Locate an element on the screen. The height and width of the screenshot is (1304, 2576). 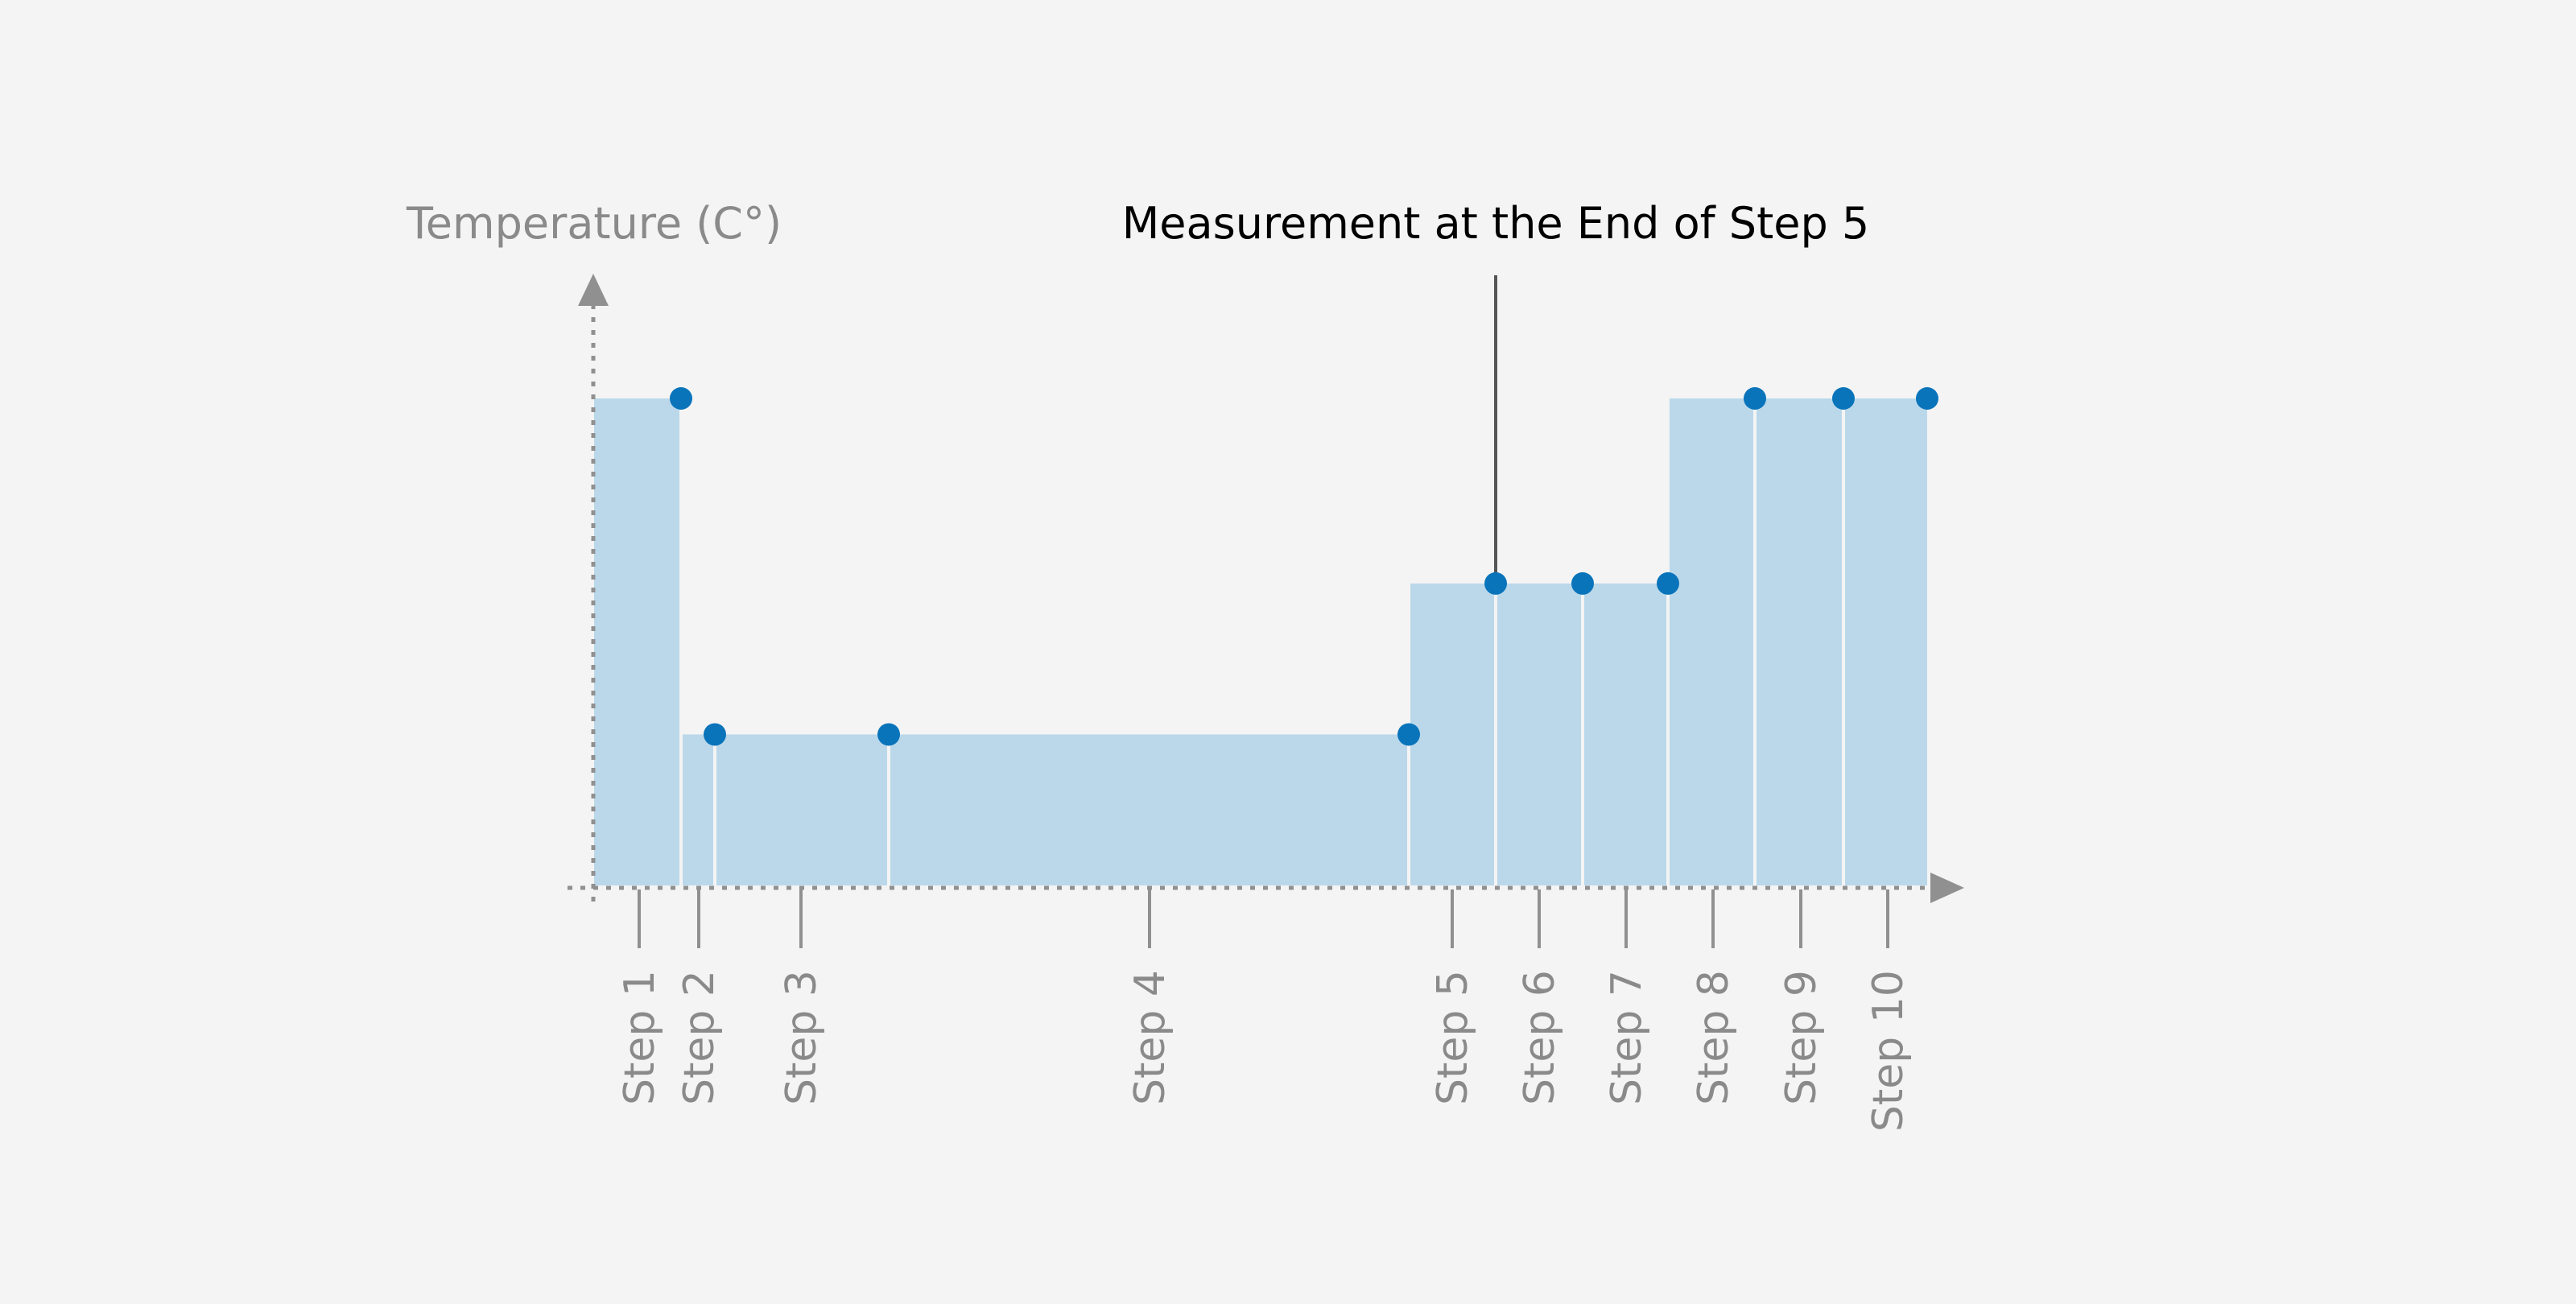
step-label: Step 5 is located at coordinates (1453, 1037).